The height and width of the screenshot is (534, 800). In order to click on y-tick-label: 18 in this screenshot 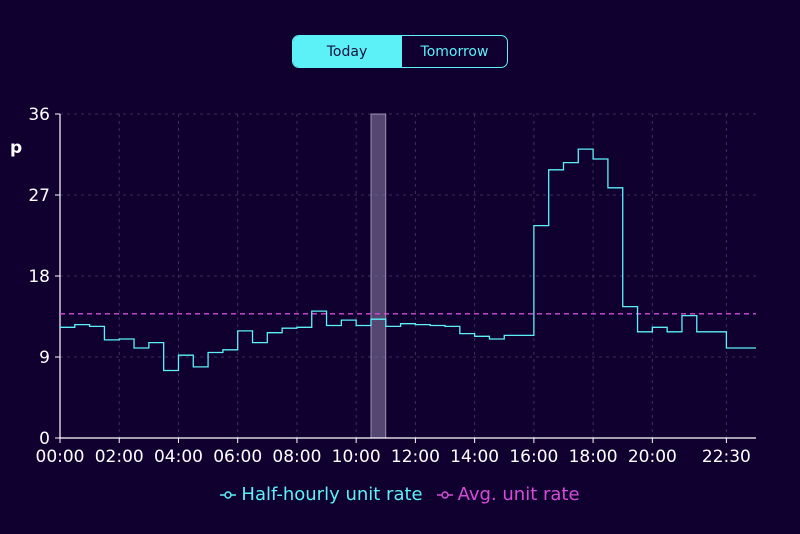, I will do `click(39, 277)`.